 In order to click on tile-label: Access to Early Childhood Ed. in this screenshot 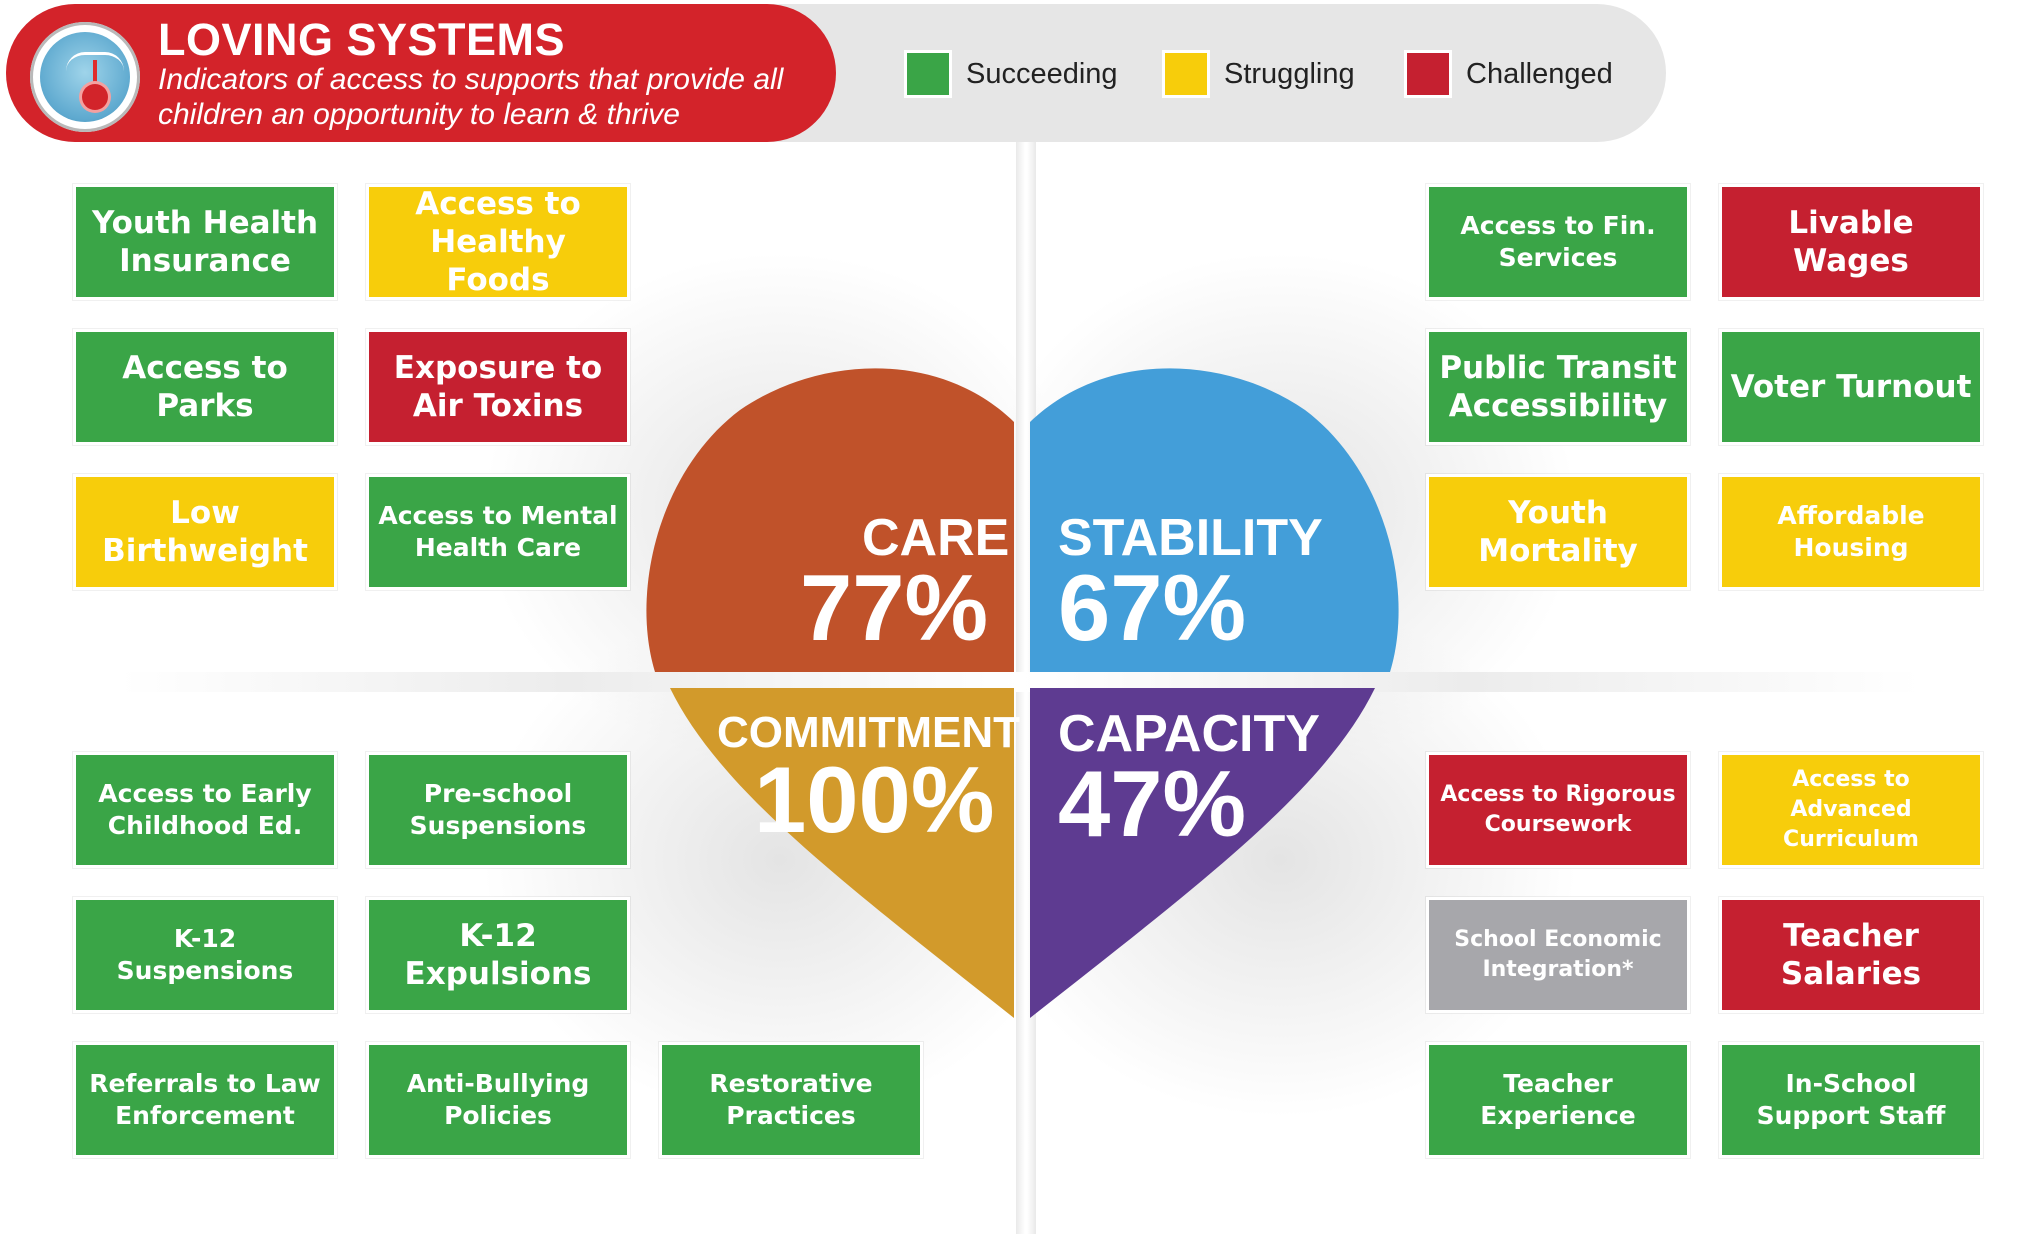, I will do `click(205, 809)`.